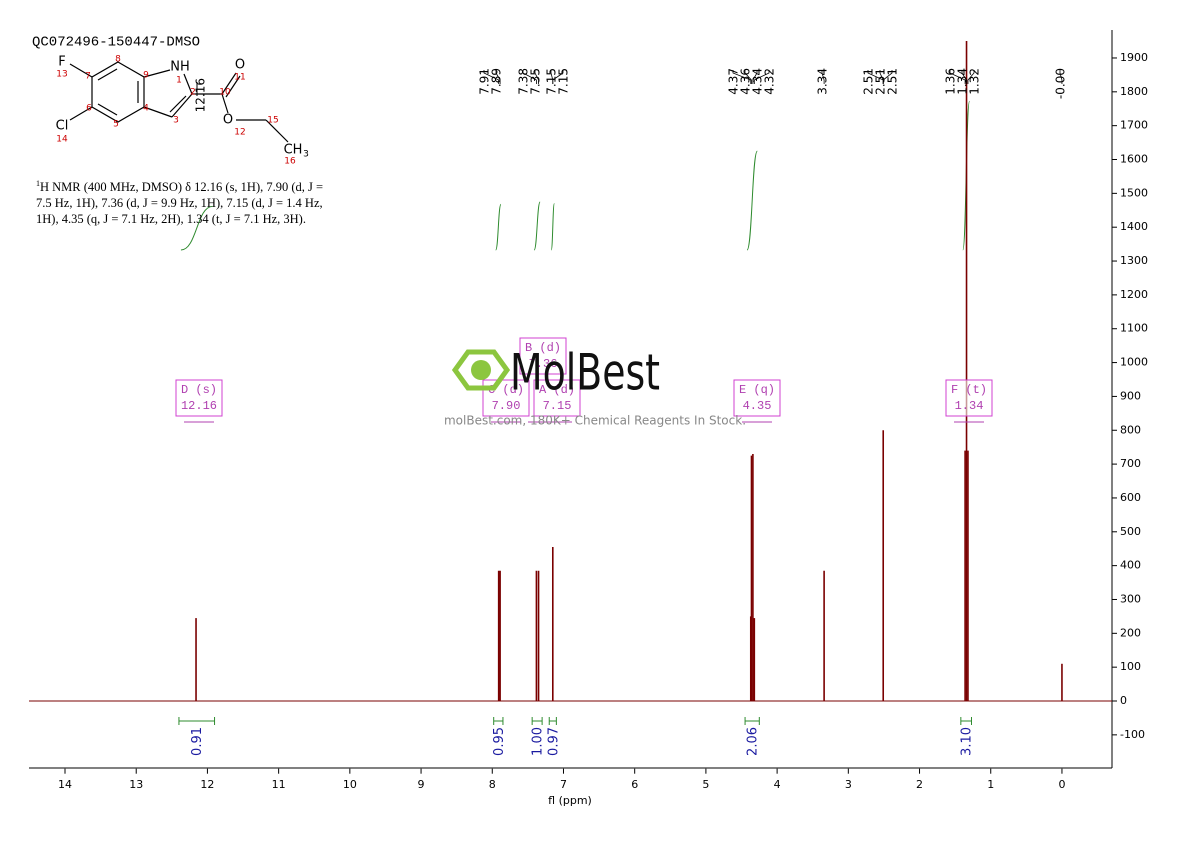 This screenshot has height=841, width=1190. Describe the element at coordinates (1134, 159) in the screenshot. I see `y-tick-label: 1600` at that location.